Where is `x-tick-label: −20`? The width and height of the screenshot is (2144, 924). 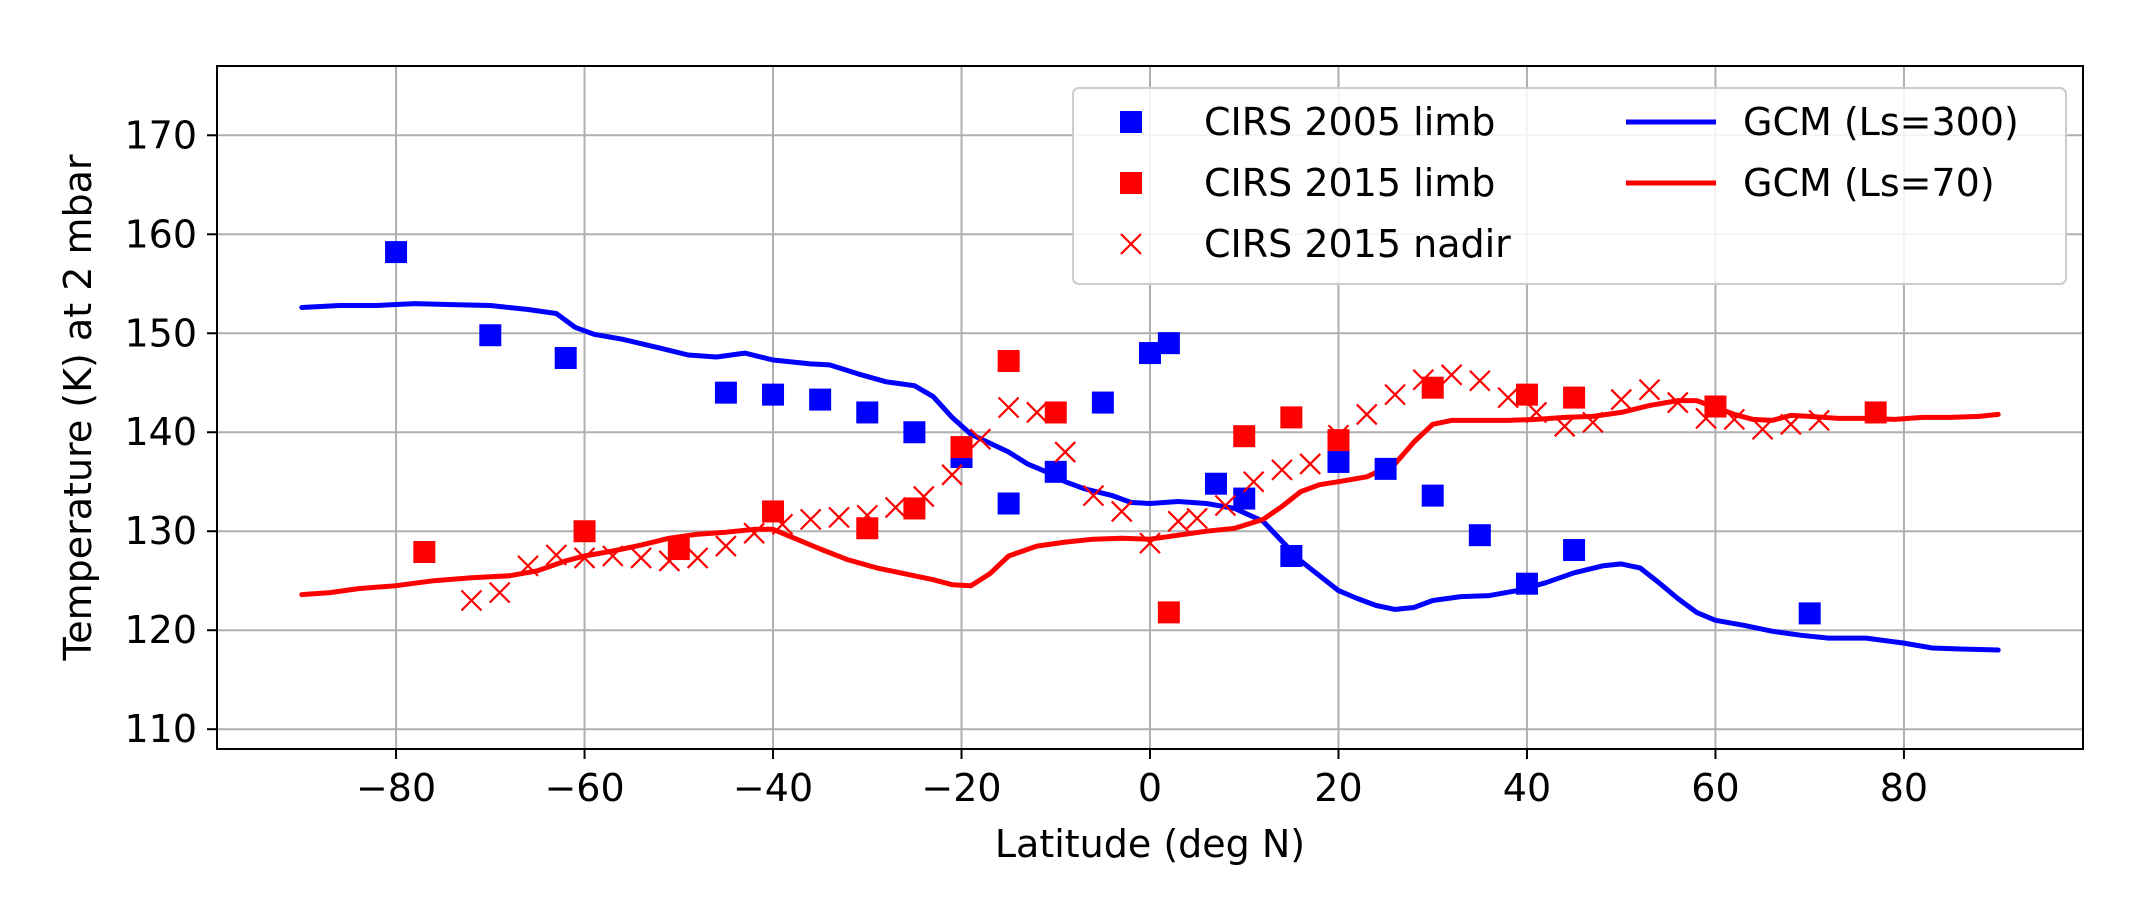
x-tick-label: −20 is located at coordinates (961, 788).